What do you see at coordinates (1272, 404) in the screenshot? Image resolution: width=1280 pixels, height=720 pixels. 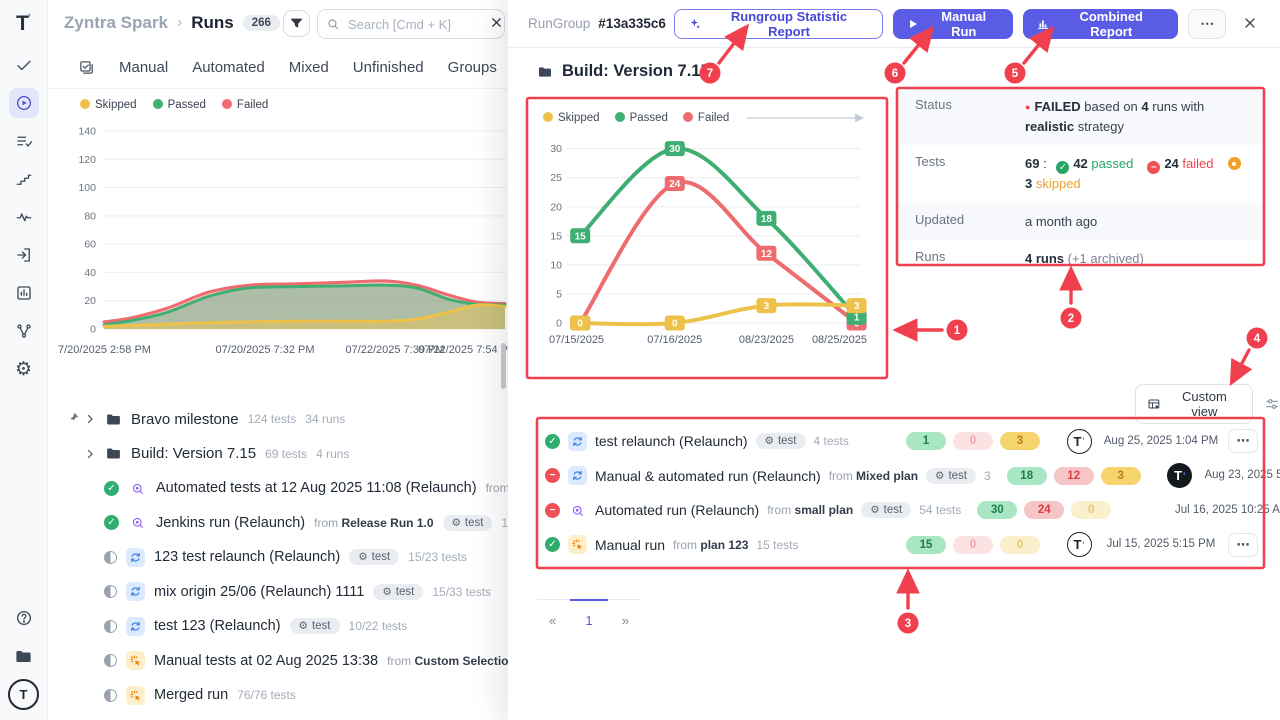 I see `view-options-sliders-icon` at bounding box center [1272, 404].